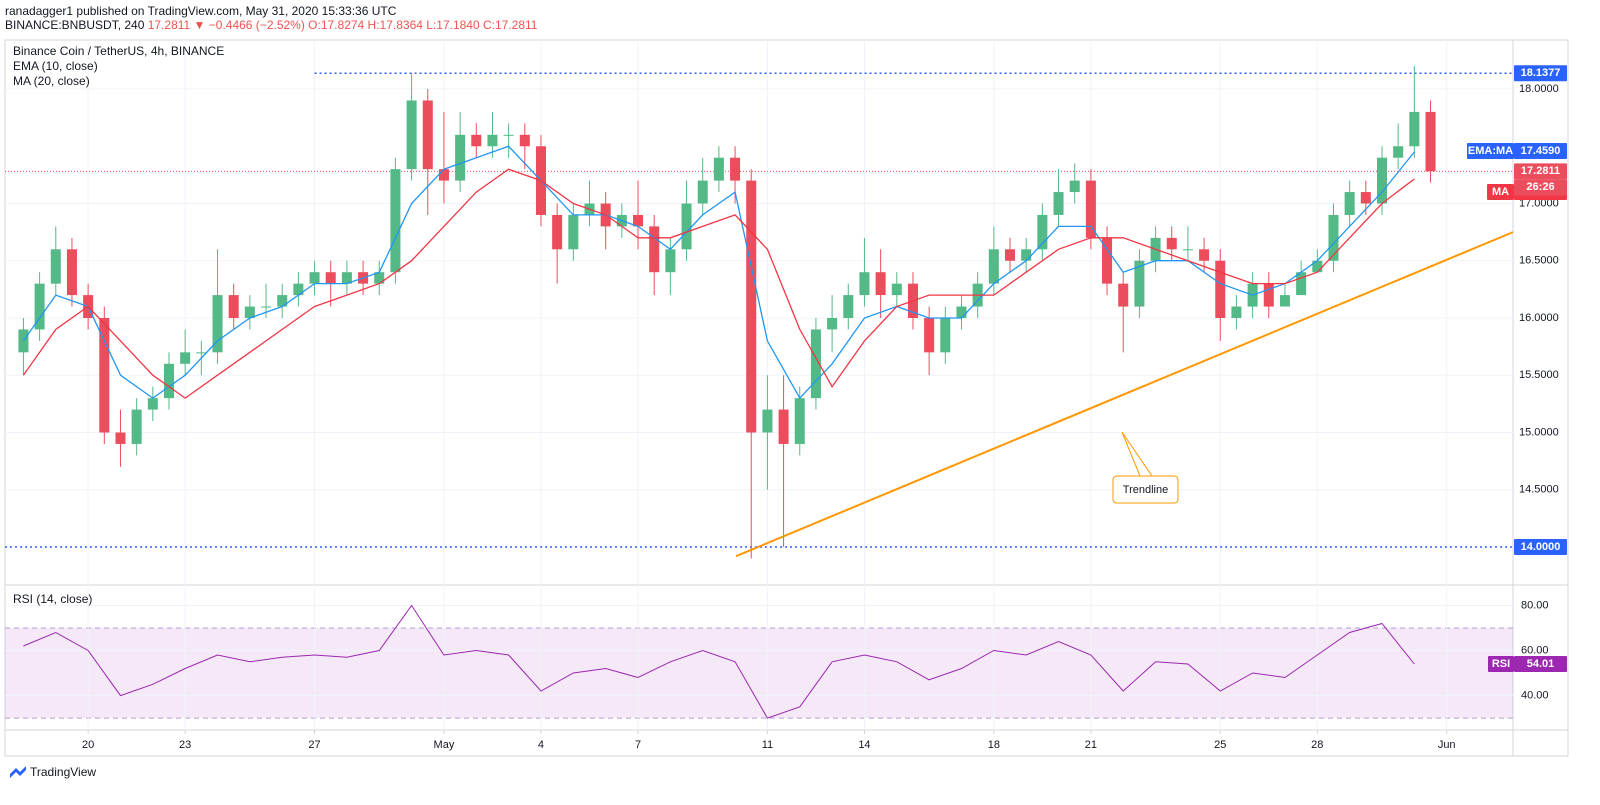 Image resolution: width=1600 pixels, height=805 pixels. What do you see at coordinates (1145, 467) in the screenshot?
I see `callout` at bounding box center [1145, 467].